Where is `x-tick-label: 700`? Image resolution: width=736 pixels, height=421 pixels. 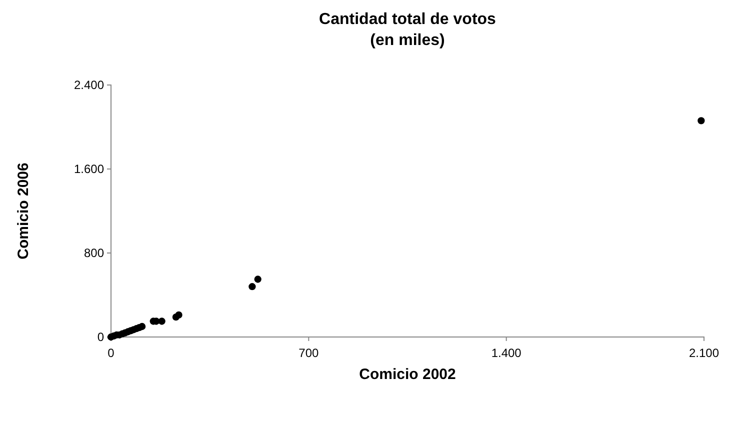
x-tick-label: 700 is located at coordinates (308, 353).